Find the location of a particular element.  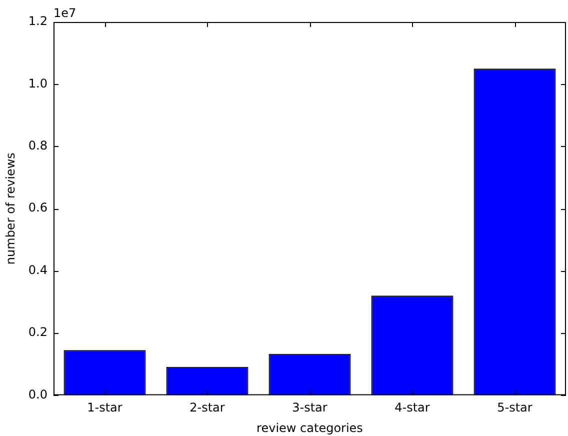

x-tick-label: 4-star is located at coordinates (412, 407).